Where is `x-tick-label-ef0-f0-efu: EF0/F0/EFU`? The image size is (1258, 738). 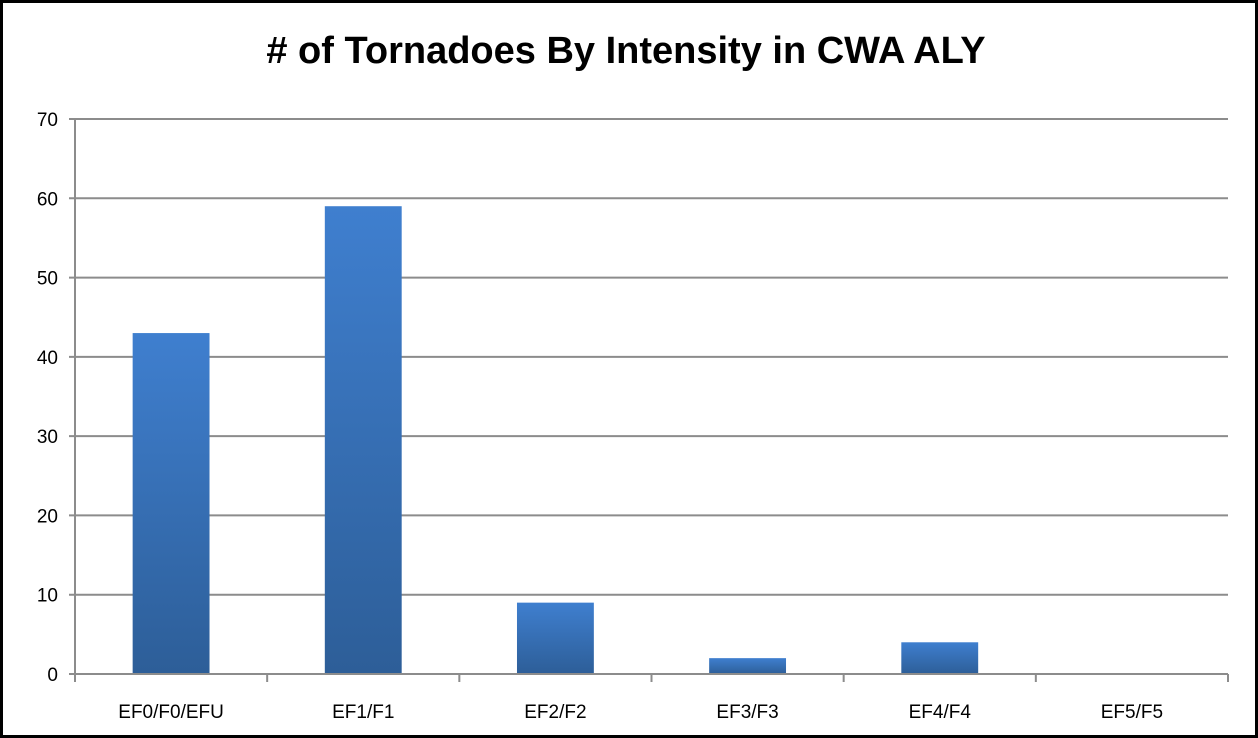
x-tick-label-ef0-f0-efu: EF0/F0/EFU is located at coordinates (171, 712).